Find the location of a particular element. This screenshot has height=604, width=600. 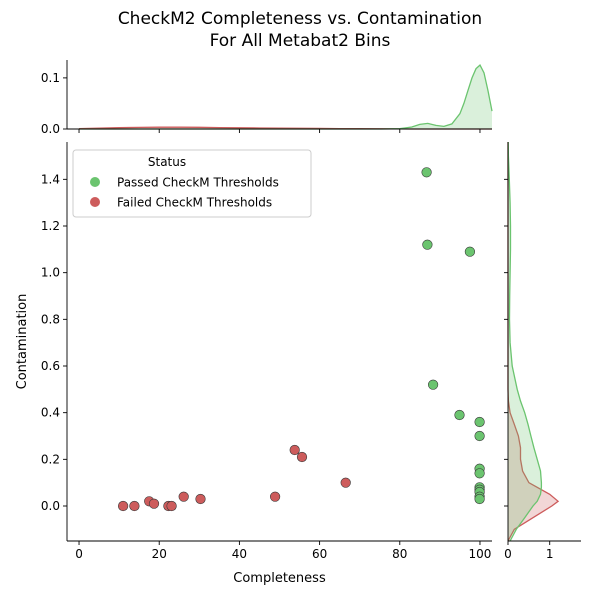

x-tick-label: 80 is located at coordinates (399, 554).